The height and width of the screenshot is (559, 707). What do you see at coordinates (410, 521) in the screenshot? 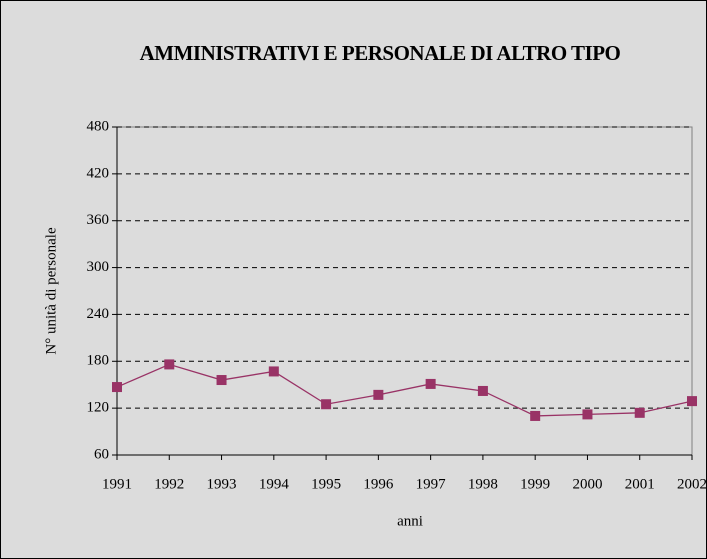
I see `x-axis-label: anni` at bounding box center [410, 521].